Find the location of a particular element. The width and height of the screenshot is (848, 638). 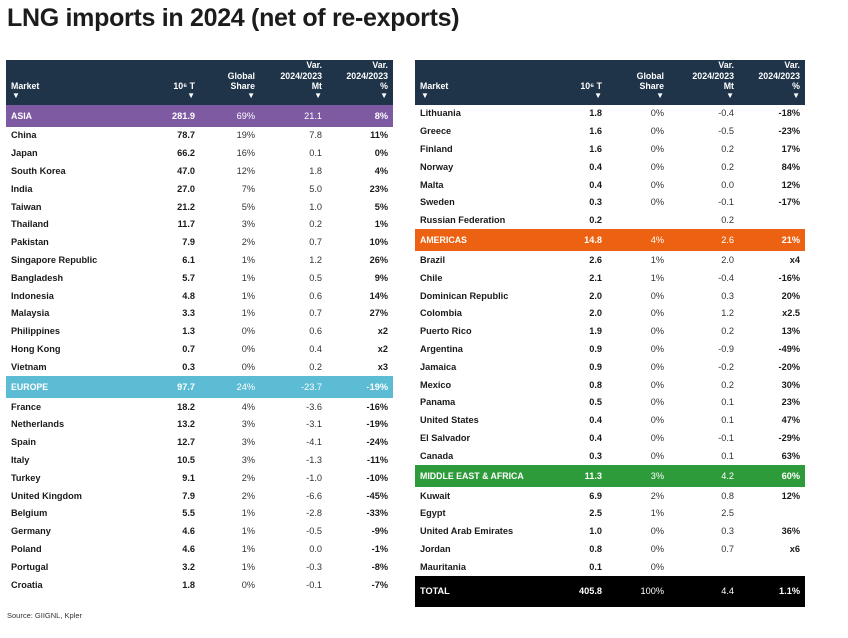

var-mt-cell: 2.6 is located at coordinates (704, 240).